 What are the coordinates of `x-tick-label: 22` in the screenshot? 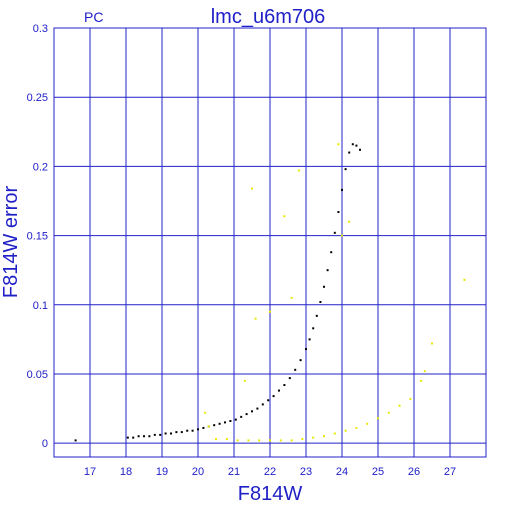 It's located at (270, 472).